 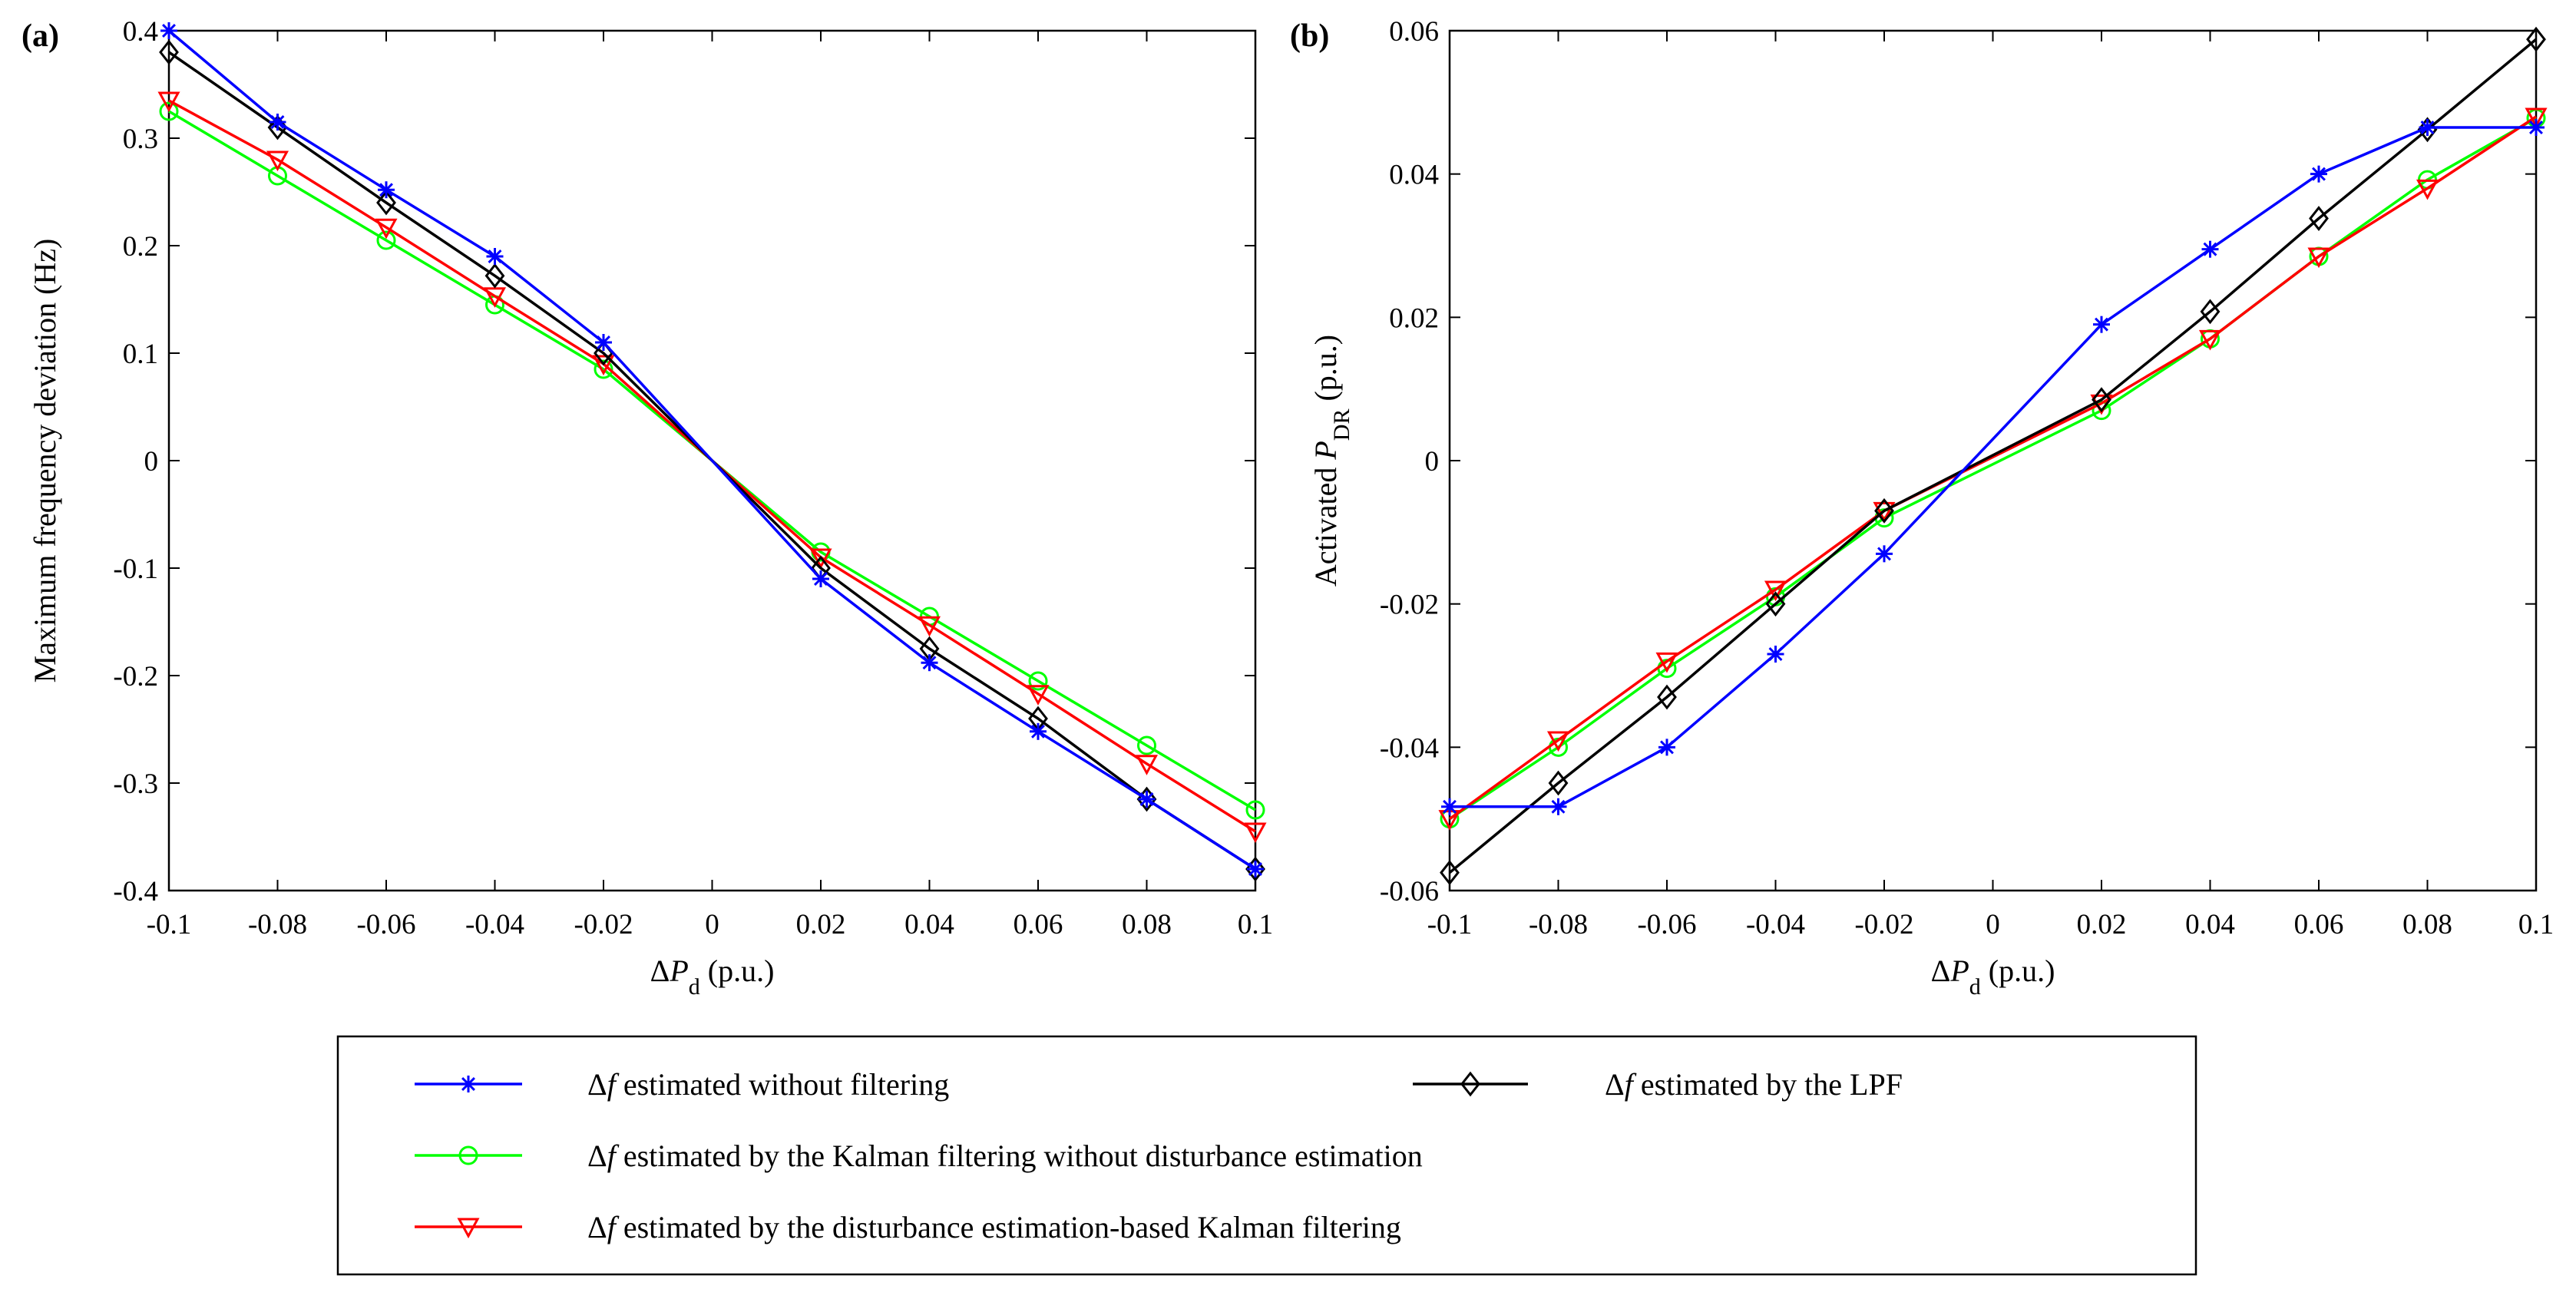 What do you see at coordinates (682, 1084) in the screenshot?
I see `legend-entry-no-filter: Δf estimated without filtering` at bounding box center [682, 1084].